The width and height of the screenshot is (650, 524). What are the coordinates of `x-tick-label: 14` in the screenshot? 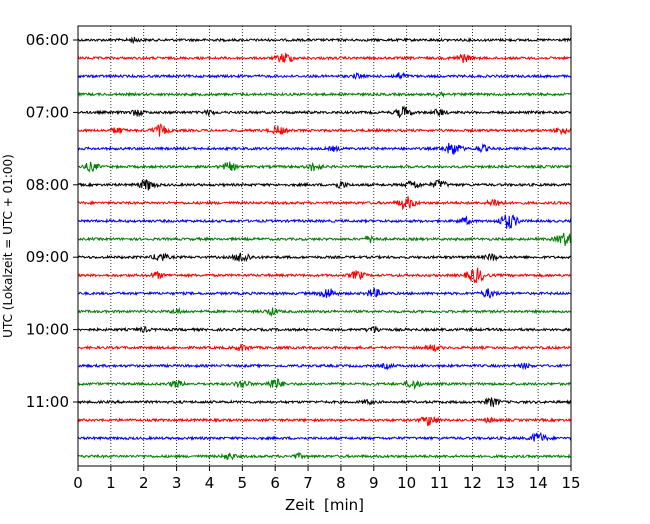 It's located at (538, 483).